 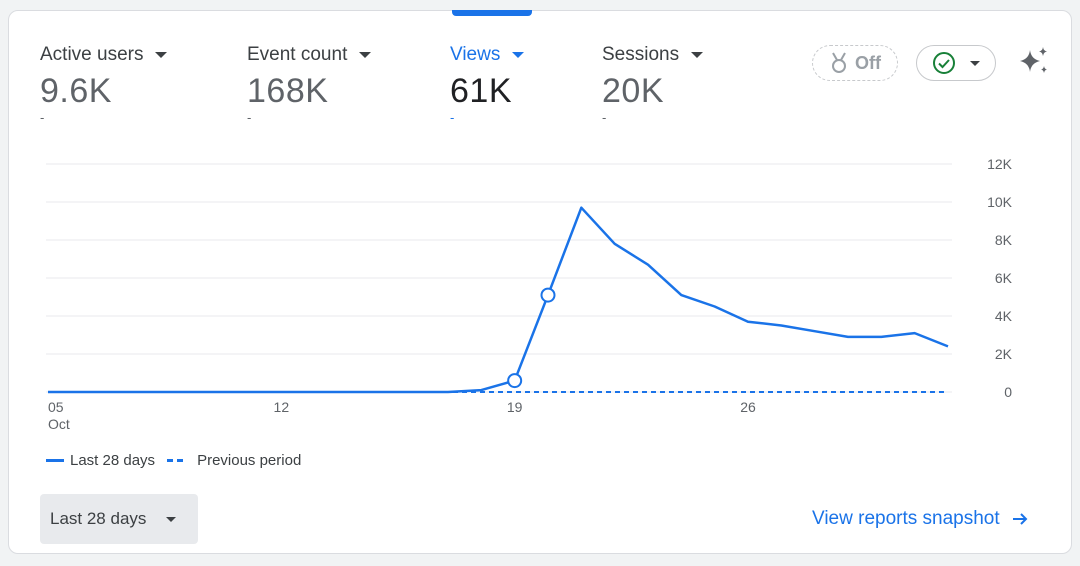 I want to click on legend-label-current: Last 28 days, so click(x=113, y=460).